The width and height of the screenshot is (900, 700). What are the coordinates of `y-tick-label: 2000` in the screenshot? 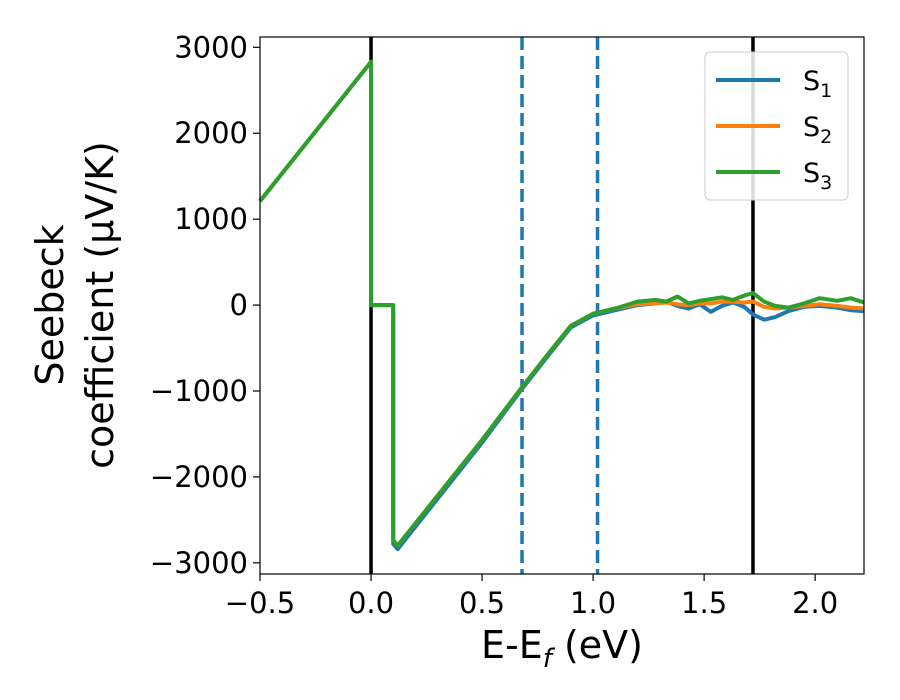 It's located at (211, 133).